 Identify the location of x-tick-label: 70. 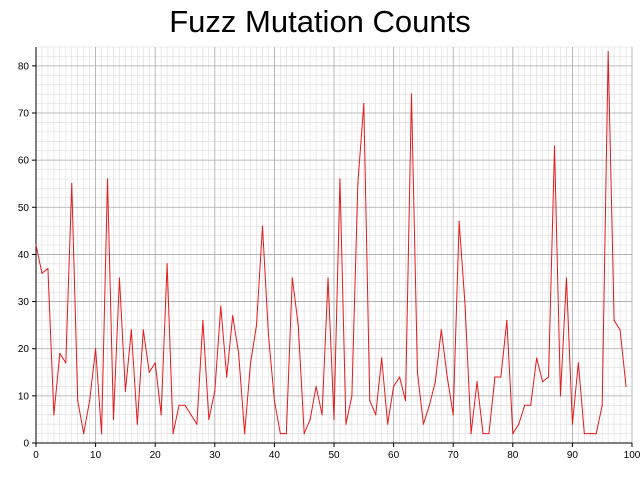
(454, 455).